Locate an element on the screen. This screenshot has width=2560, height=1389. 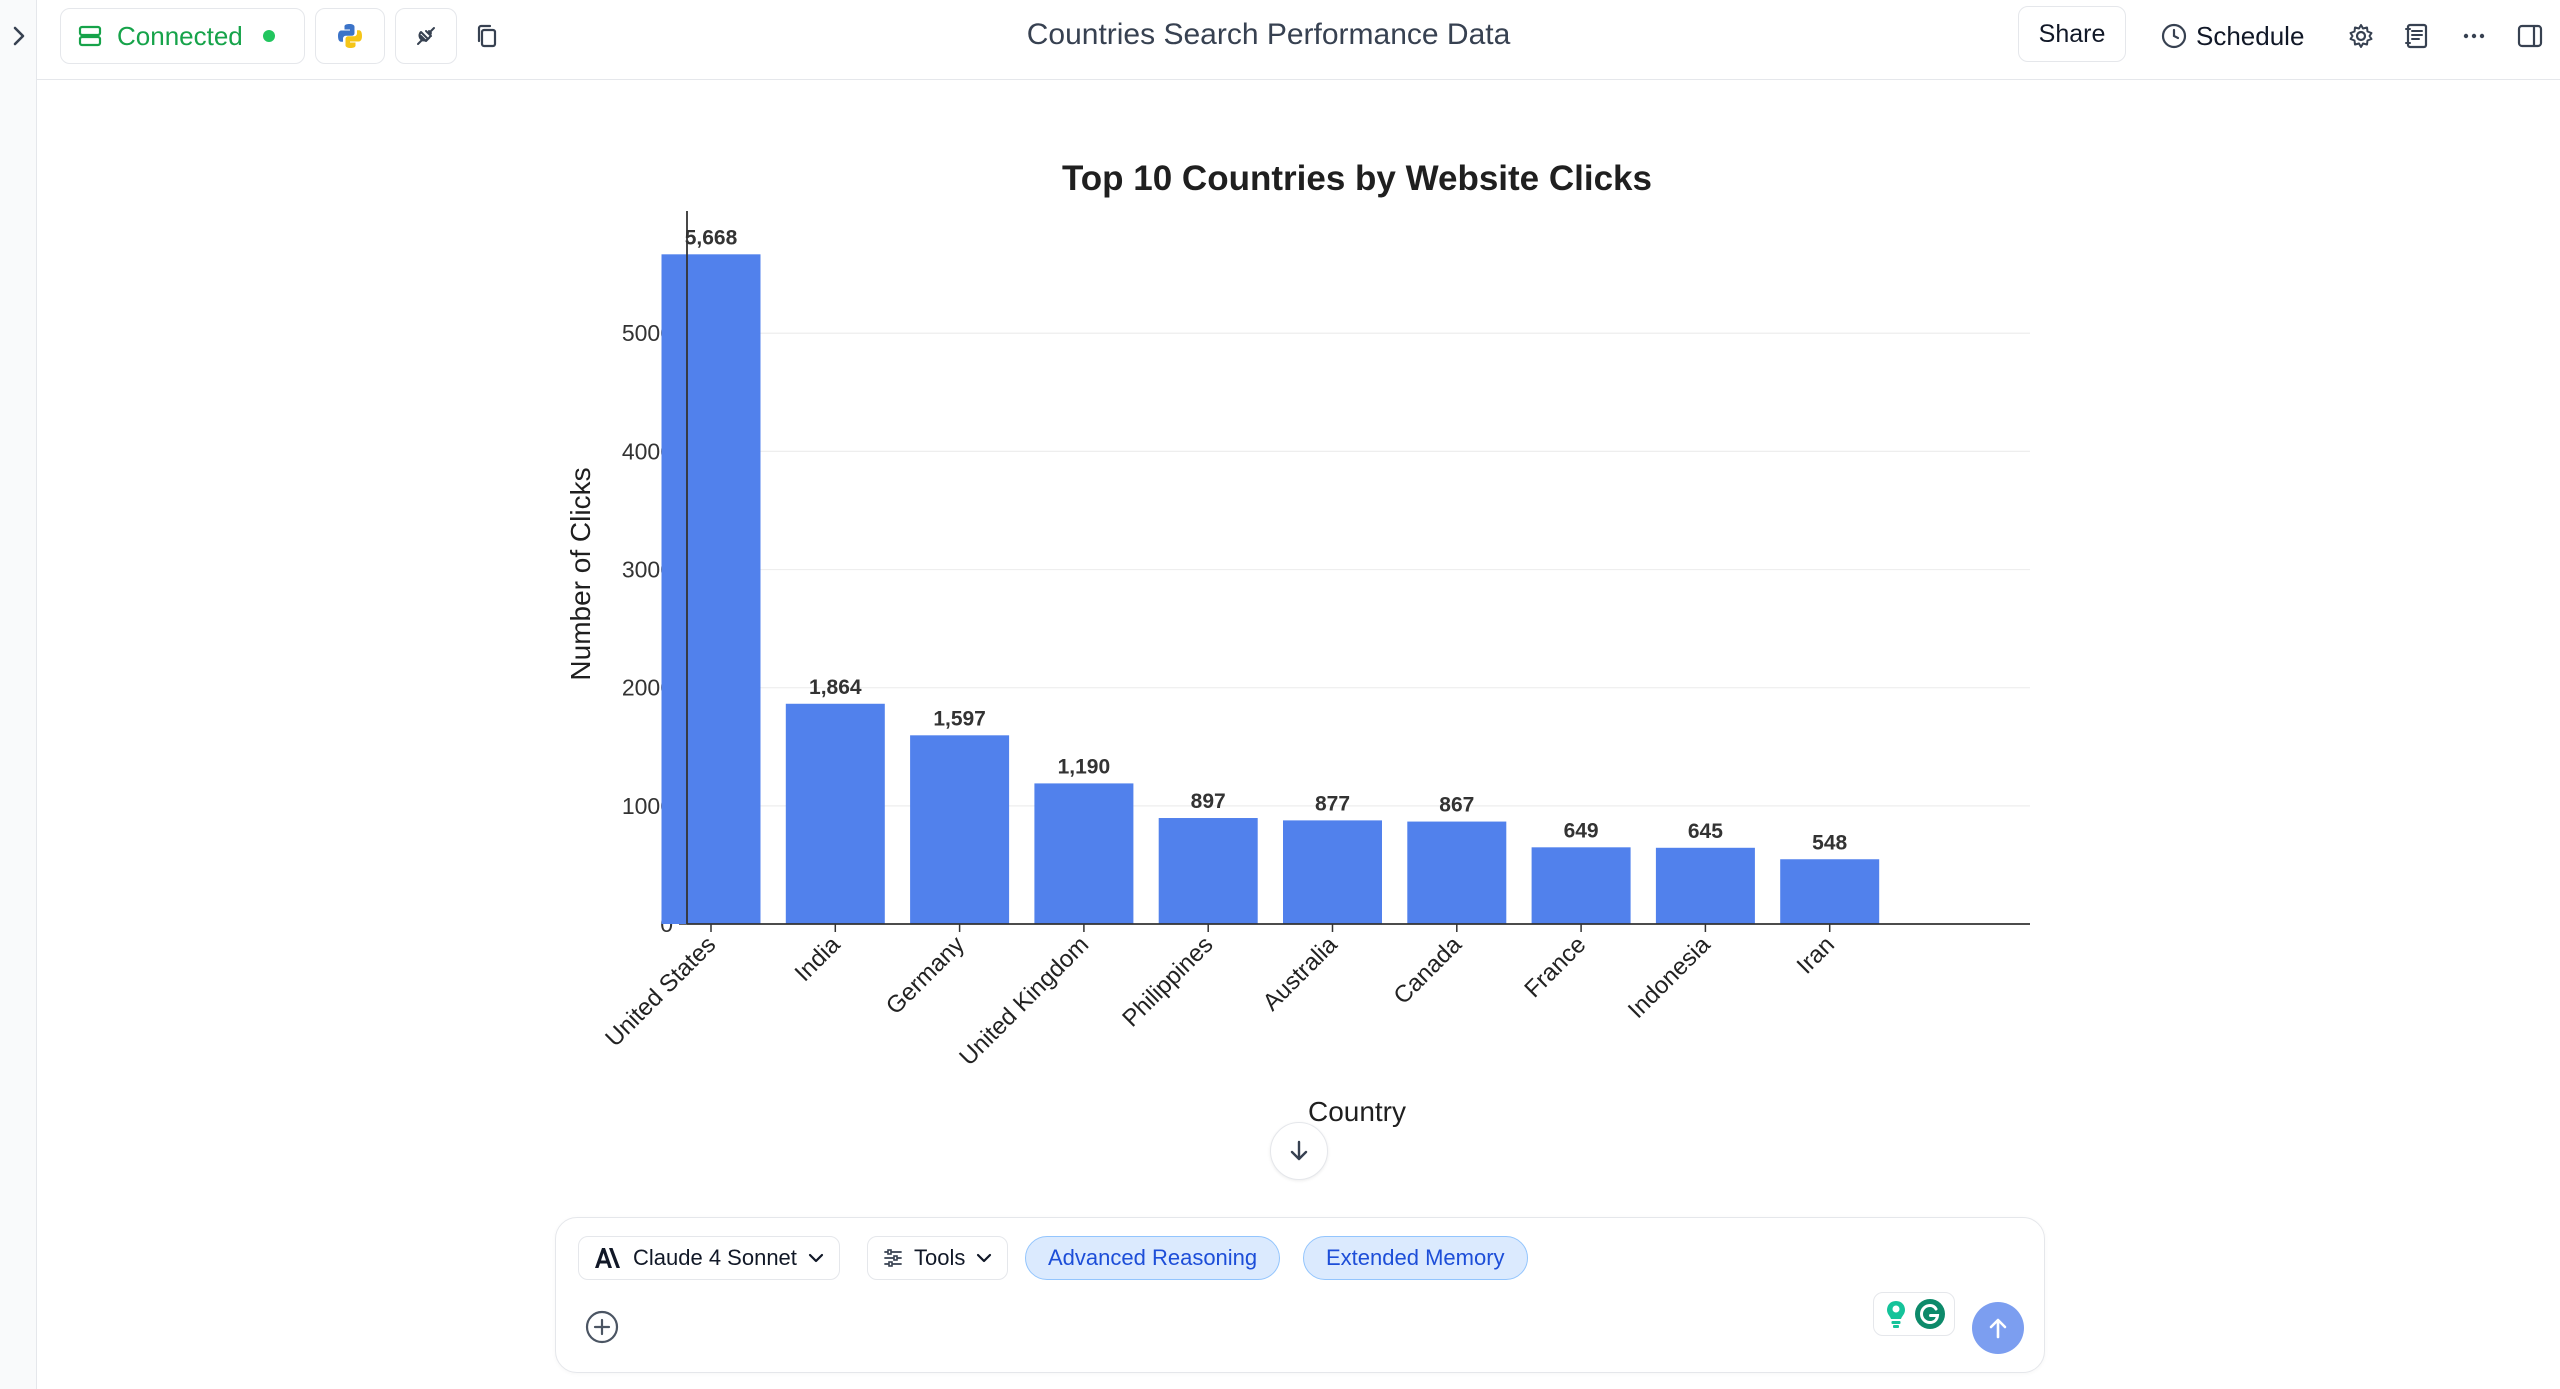
bar-value-label: 5,668 is located at coordinates (711, 237).